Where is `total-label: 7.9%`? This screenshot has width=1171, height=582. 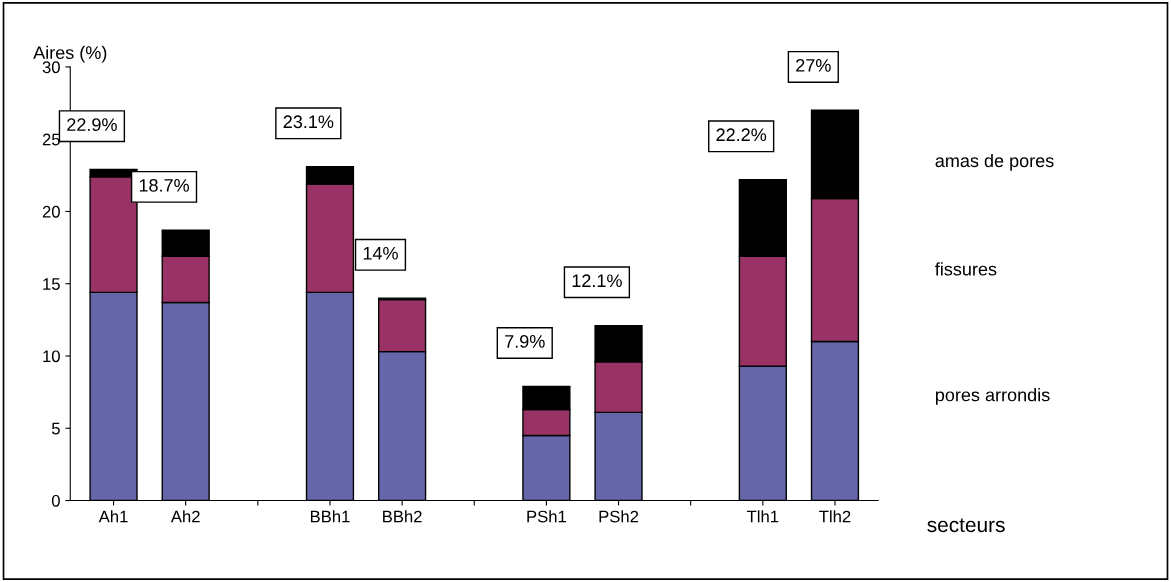 total-label: 7.9% is located at coordinates (525, 341).